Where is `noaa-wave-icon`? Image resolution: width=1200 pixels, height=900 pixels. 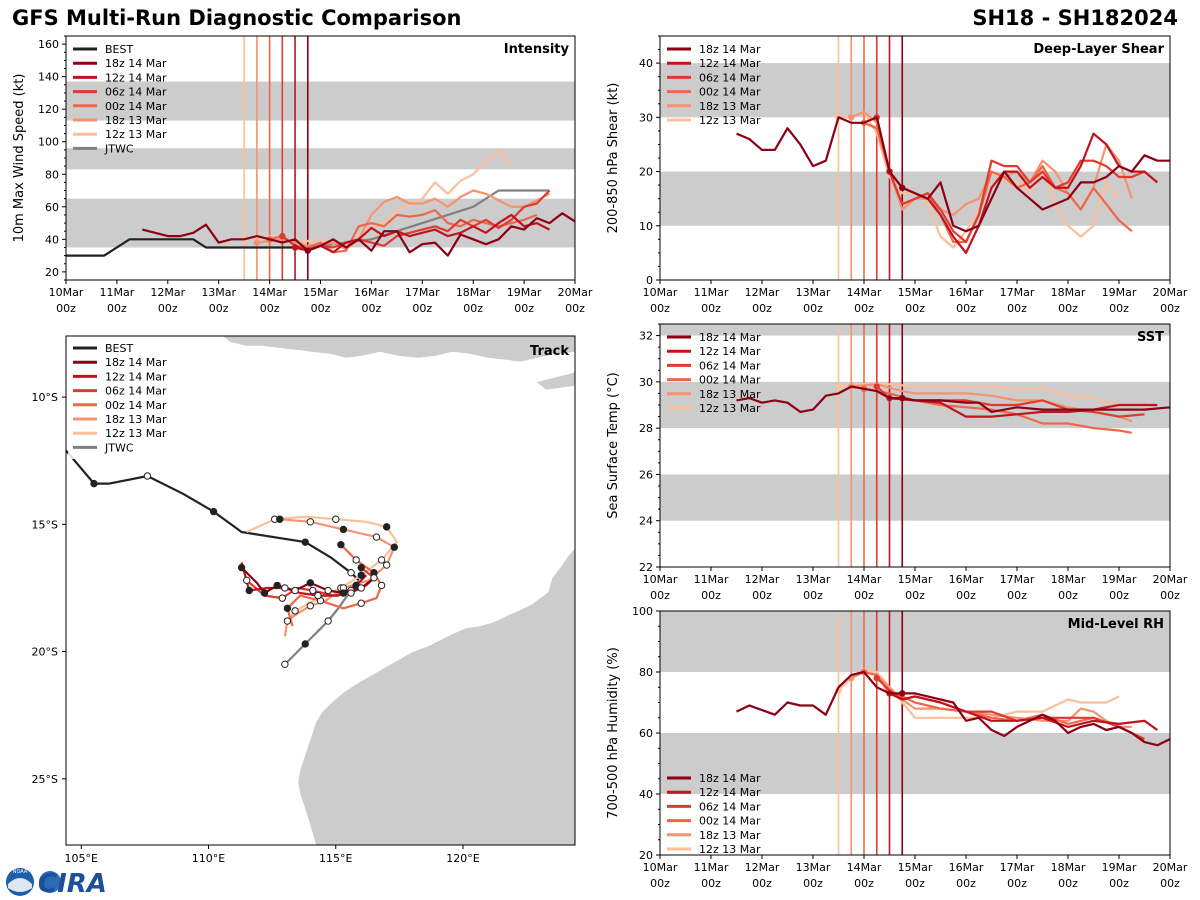 noaa-wave-icon is located at coordinates (20, 885).